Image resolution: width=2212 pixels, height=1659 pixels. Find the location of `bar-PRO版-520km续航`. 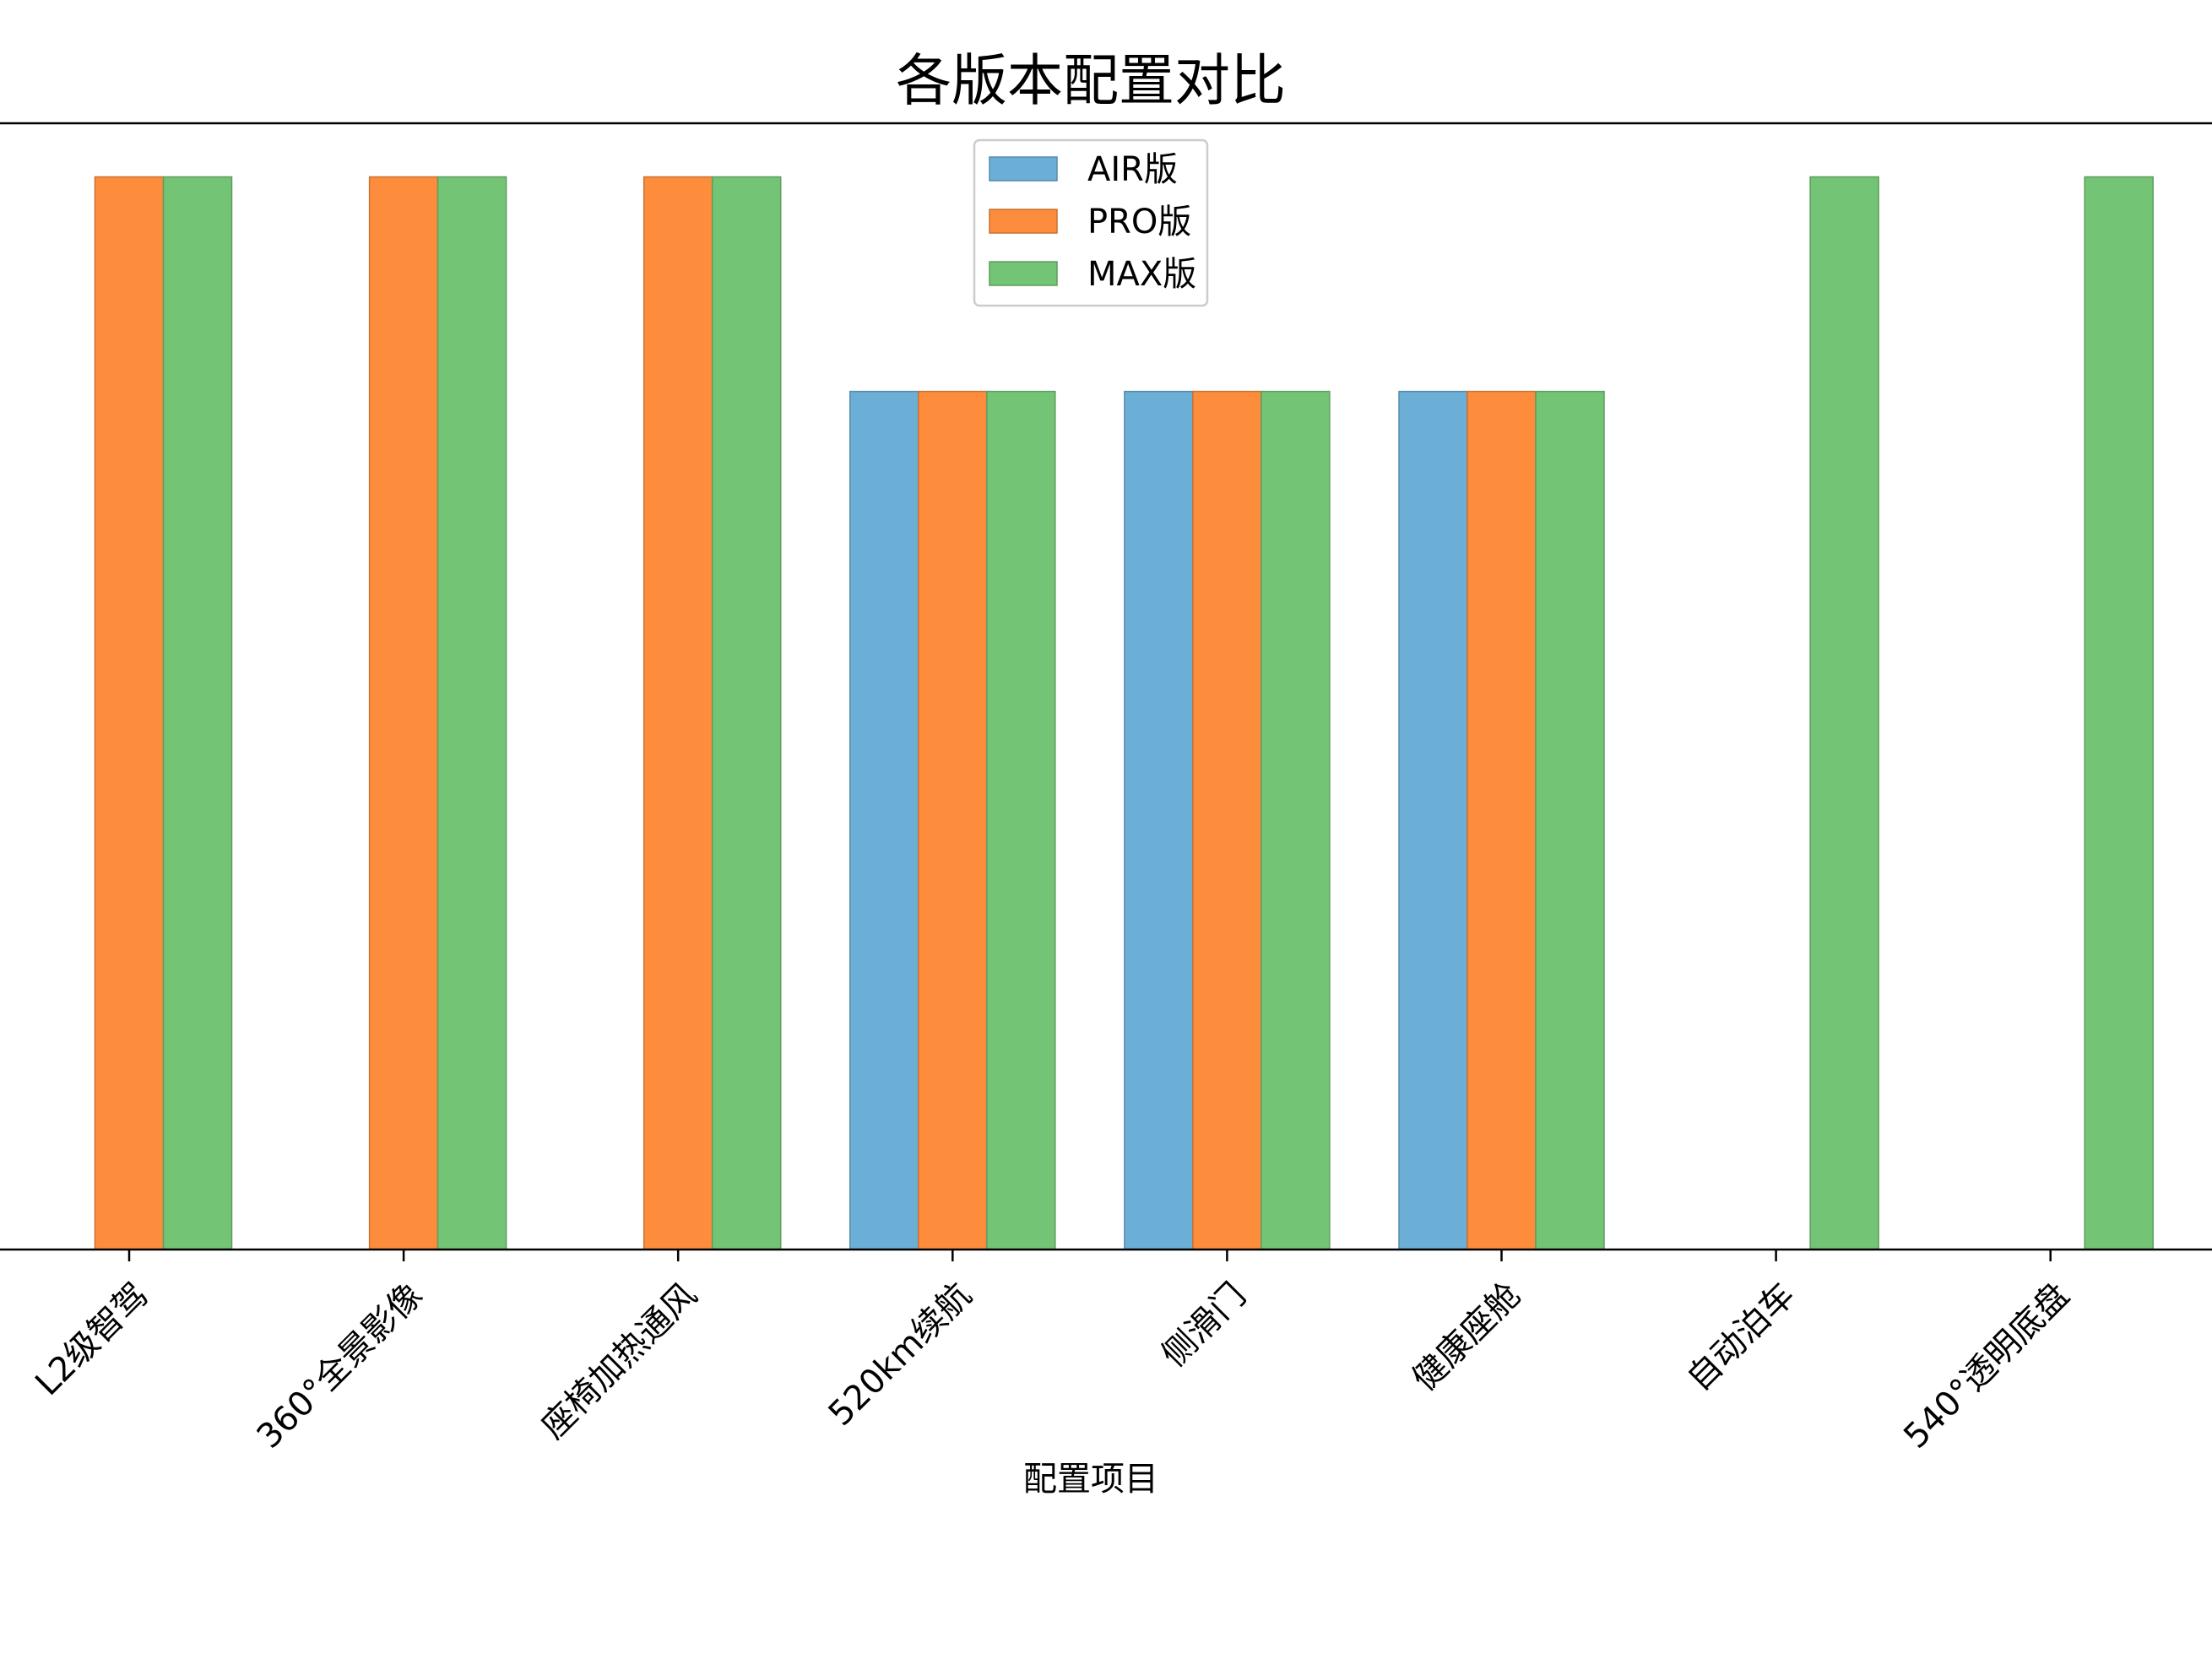

bar-PRO版-520km续航 is located at coordinates (953, 820).